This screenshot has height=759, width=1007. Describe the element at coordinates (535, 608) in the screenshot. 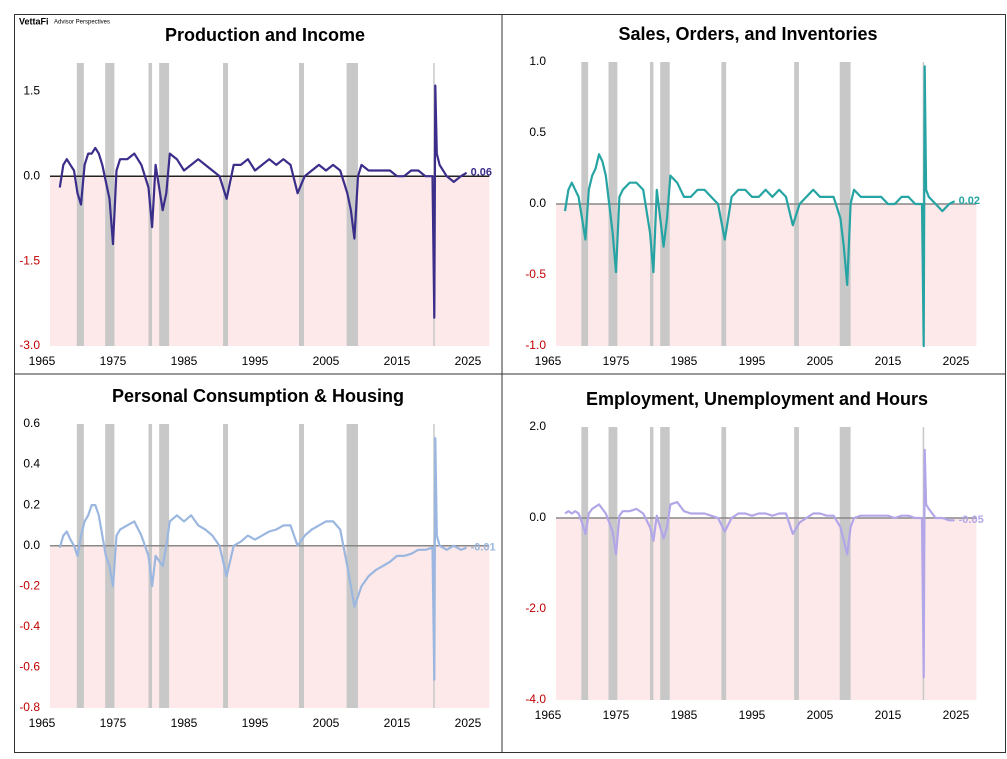

I see `y-tick-label: -2.0` at that location.